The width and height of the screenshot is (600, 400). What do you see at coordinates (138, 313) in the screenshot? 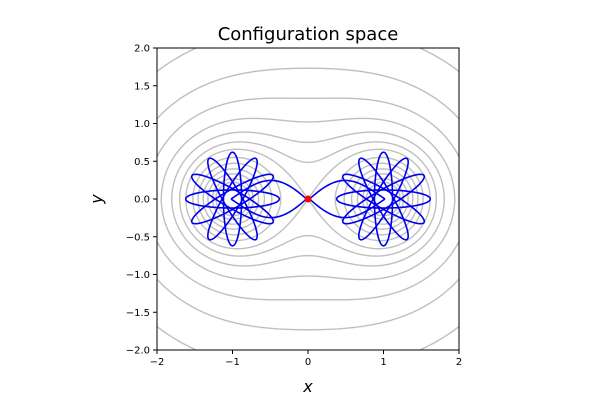
I see `y-tick-label: −1.5` at bounding box center [138, 313].